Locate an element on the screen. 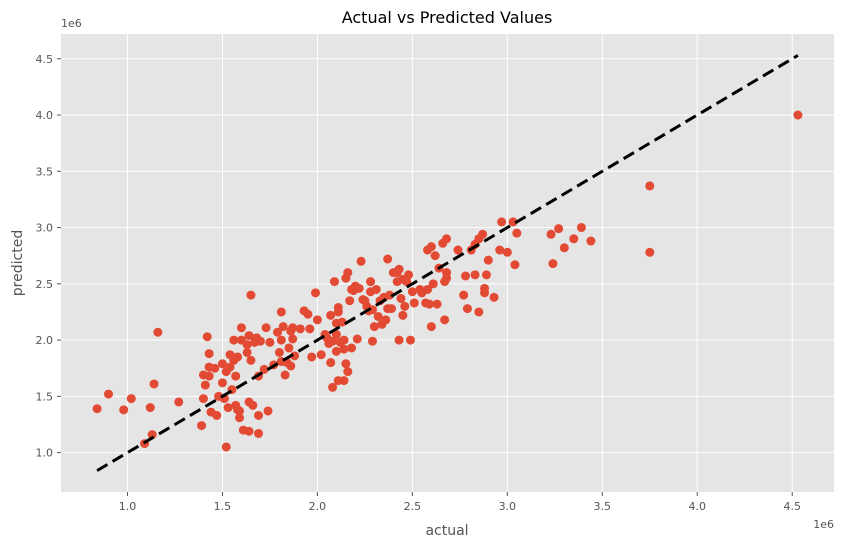  y-tick-label: 2.5 is located at coordinates (45, 284).